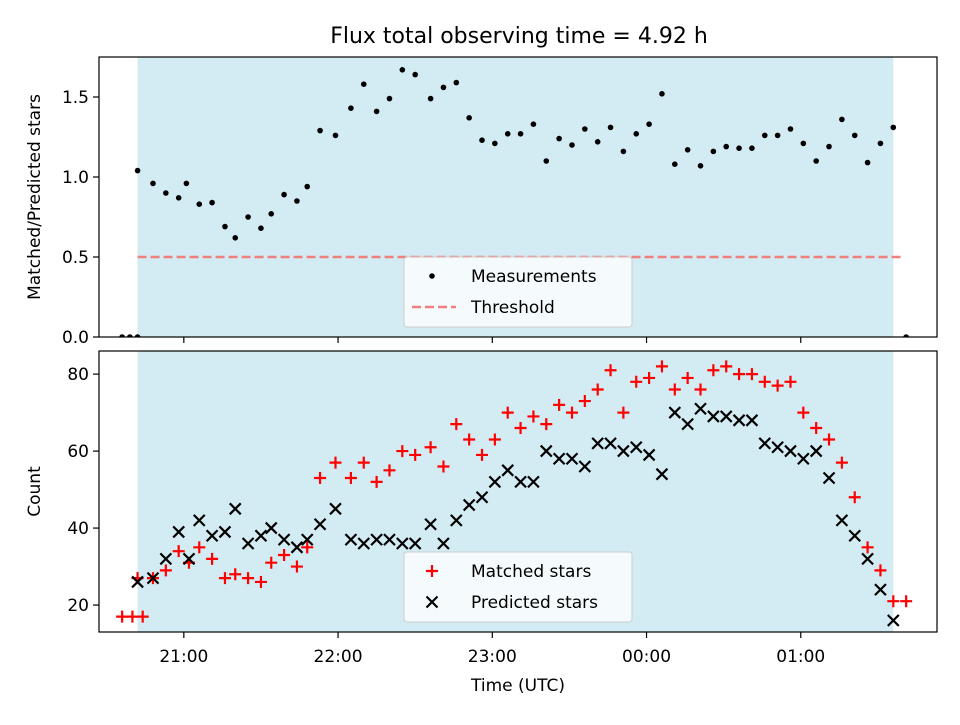  What do you see at coordinates (534, 277) in the screenshot?
I see `legend-label: Measurements` at bounding box center [534, 277].